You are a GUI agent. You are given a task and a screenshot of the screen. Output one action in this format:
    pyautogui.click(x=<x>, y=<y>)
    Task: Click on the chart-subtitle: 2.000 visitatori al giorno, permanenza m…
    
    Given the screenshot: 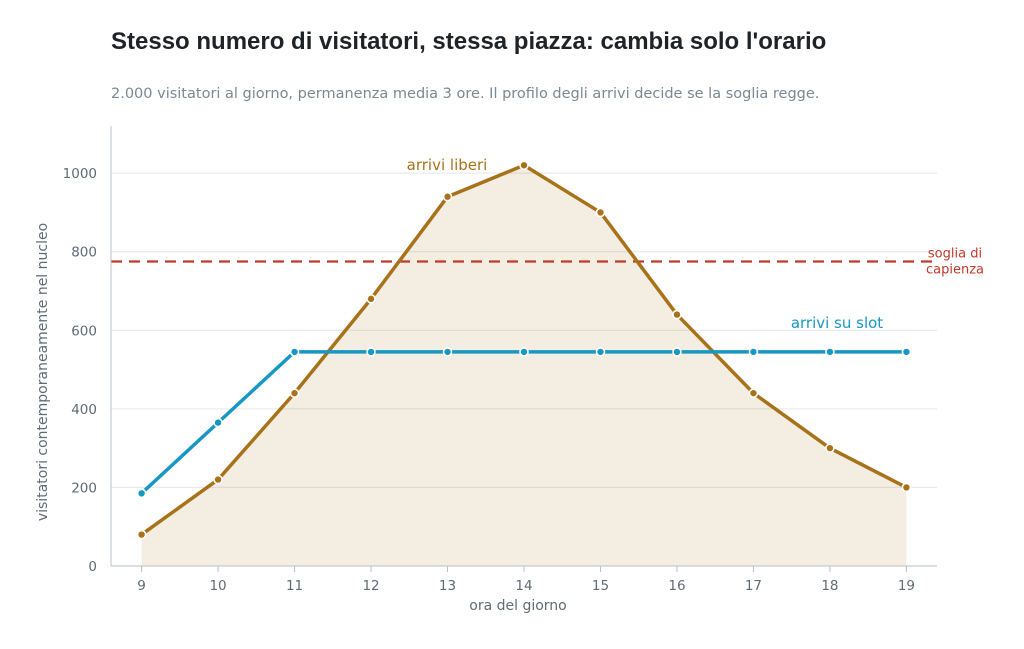 What is the action you would take?
    pyautogui.click(x=465, y=94)
    